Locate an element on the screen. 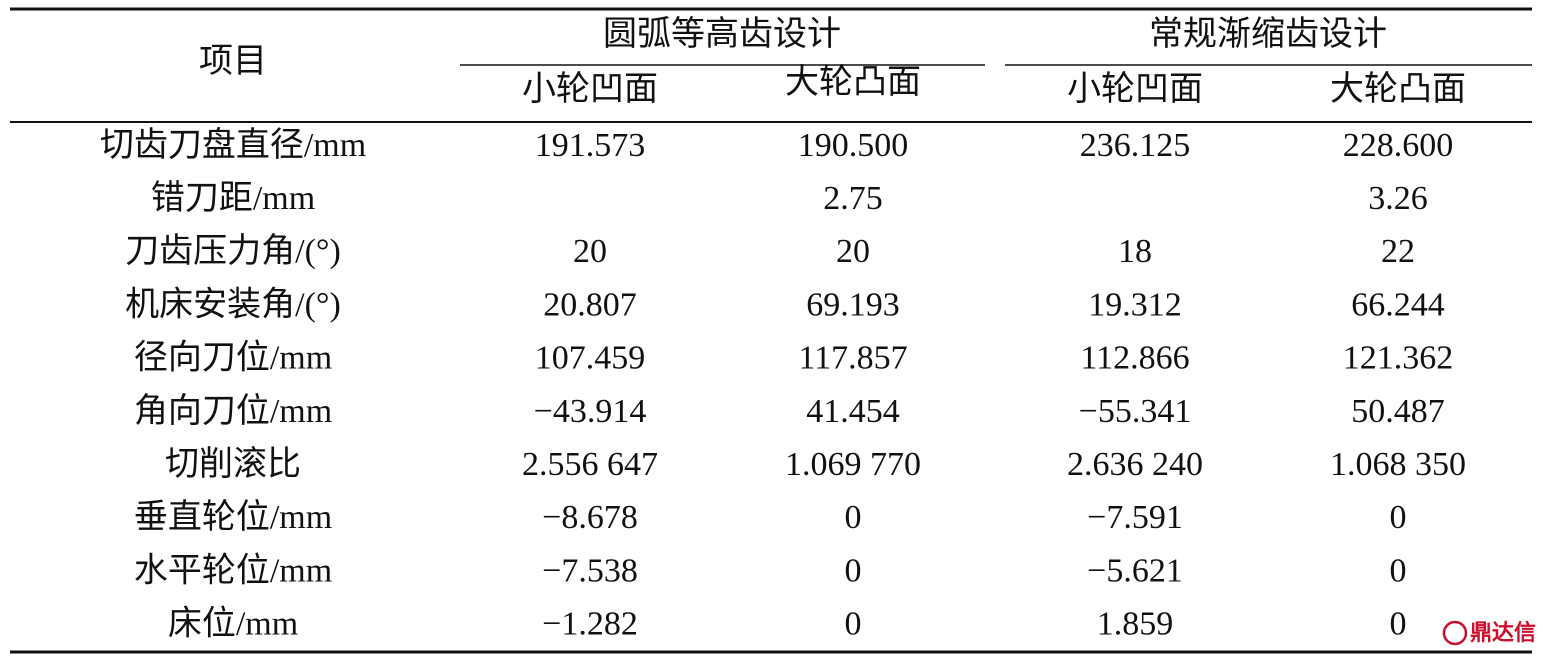 The height and width of the screenshot is (656, 1544). cell: −5.621 is located at coordinates (1135, 570).